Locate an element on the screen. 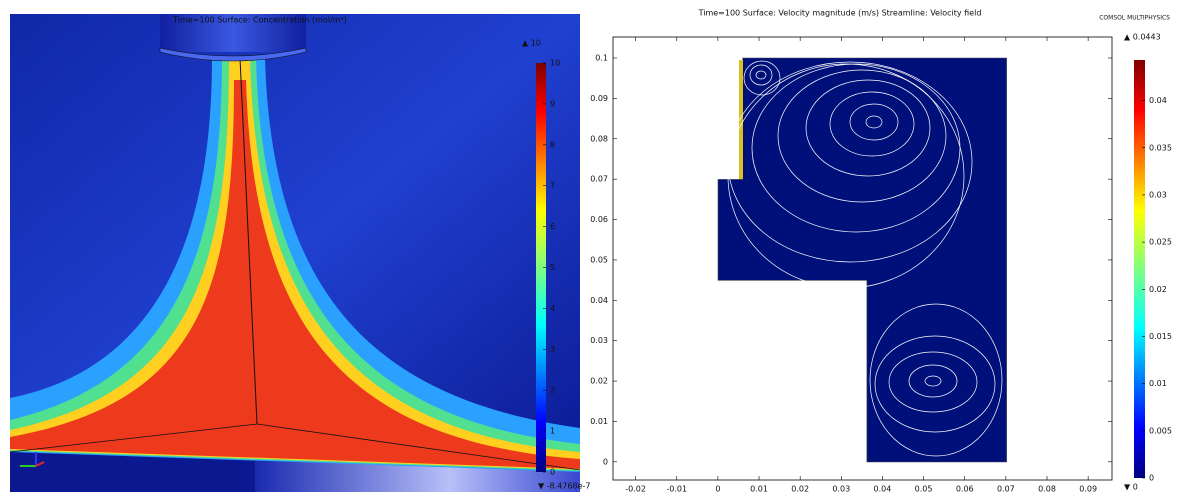 Image resolution: width=1180 pixels, height=496 pixels. colorbar-tick-label: 1 is located at coordinates (552, 431).